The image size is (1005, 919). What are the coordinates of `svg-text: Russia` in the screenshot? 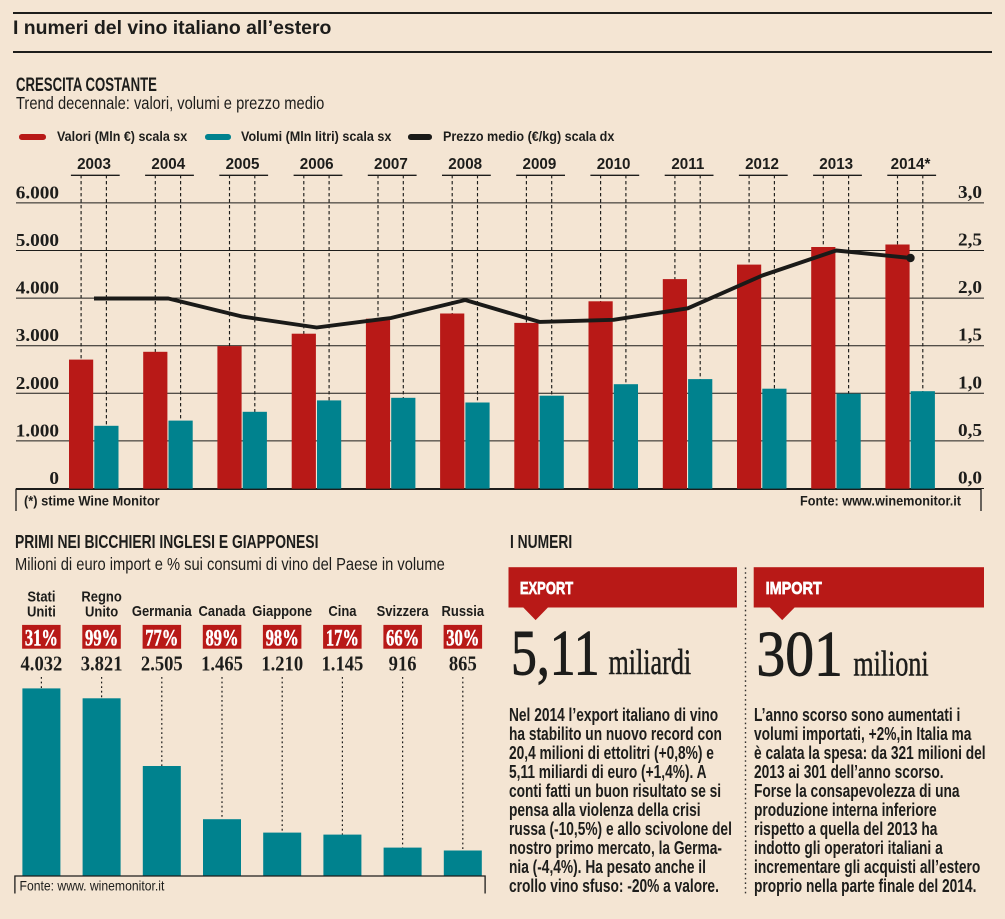 It's located at (463, 610).